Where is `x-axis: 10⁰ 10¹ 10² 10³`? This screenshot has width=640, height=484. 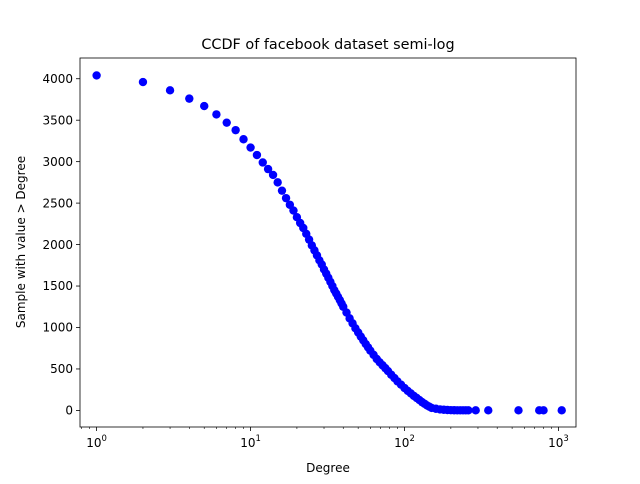 x-axis: 10⁰ 10¹ 10² 10³ is located at coordinates (325, 438).